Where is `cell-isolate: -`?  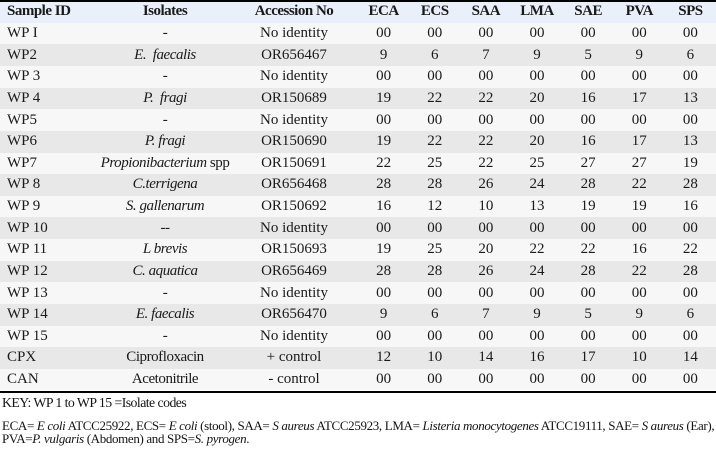 cell-isolate: - is located at coordinates (165, 34).